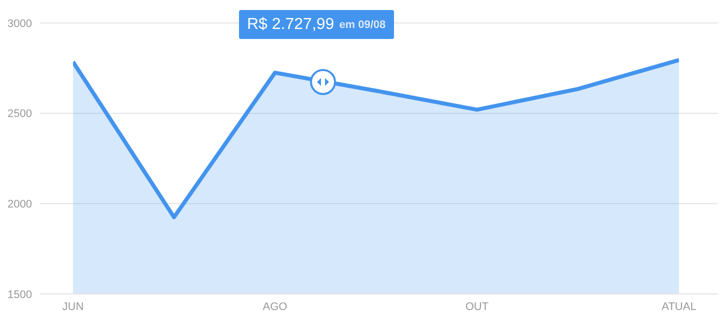 This screenshot has height=335, width=727. Describe the element at coordinates (679, 306) in the screenshot. I see `x-tick-label: ATUAL` at that location.